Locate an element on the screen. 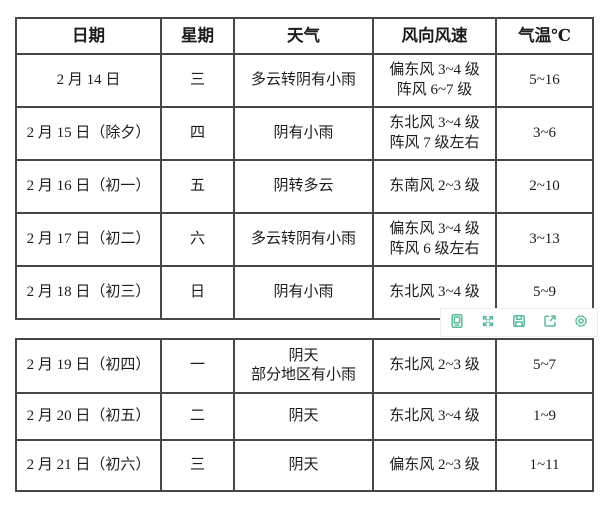 The width and height of the screenshot is (600, 506). table-row: 2 月 18 日（初三） 日 阴有小雨 东北风 3~4 级 5~9 is located at coordinates (304, 292).